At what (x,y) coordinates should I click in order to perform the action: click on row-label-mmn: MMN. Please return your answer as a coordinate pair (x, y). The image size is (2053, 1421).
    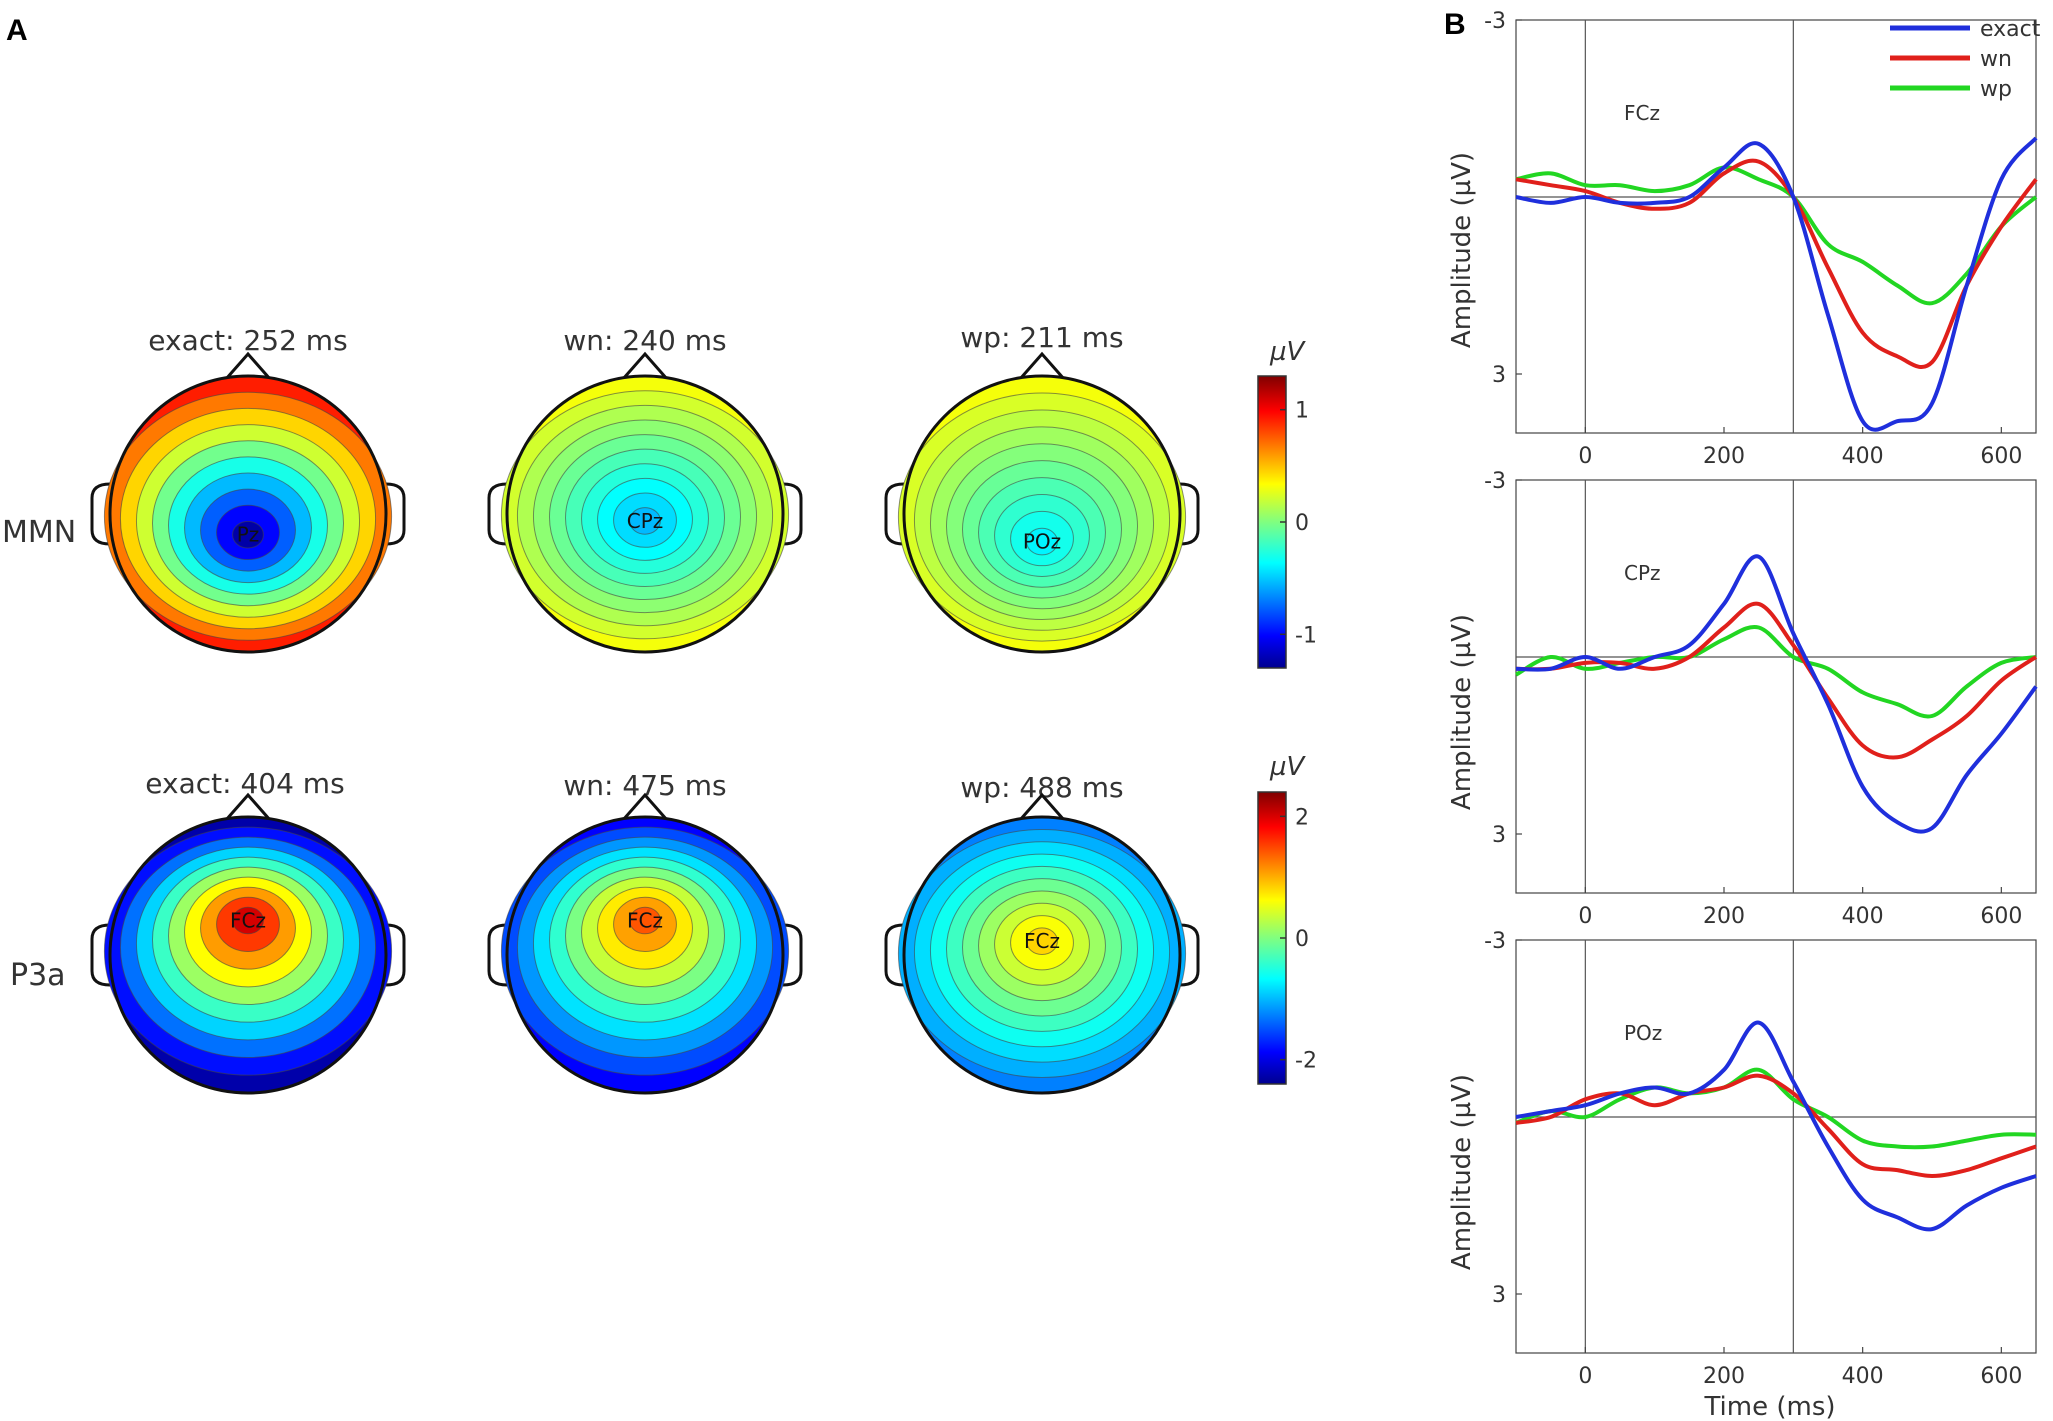
    Looking at the image, I should click on (39, 532).